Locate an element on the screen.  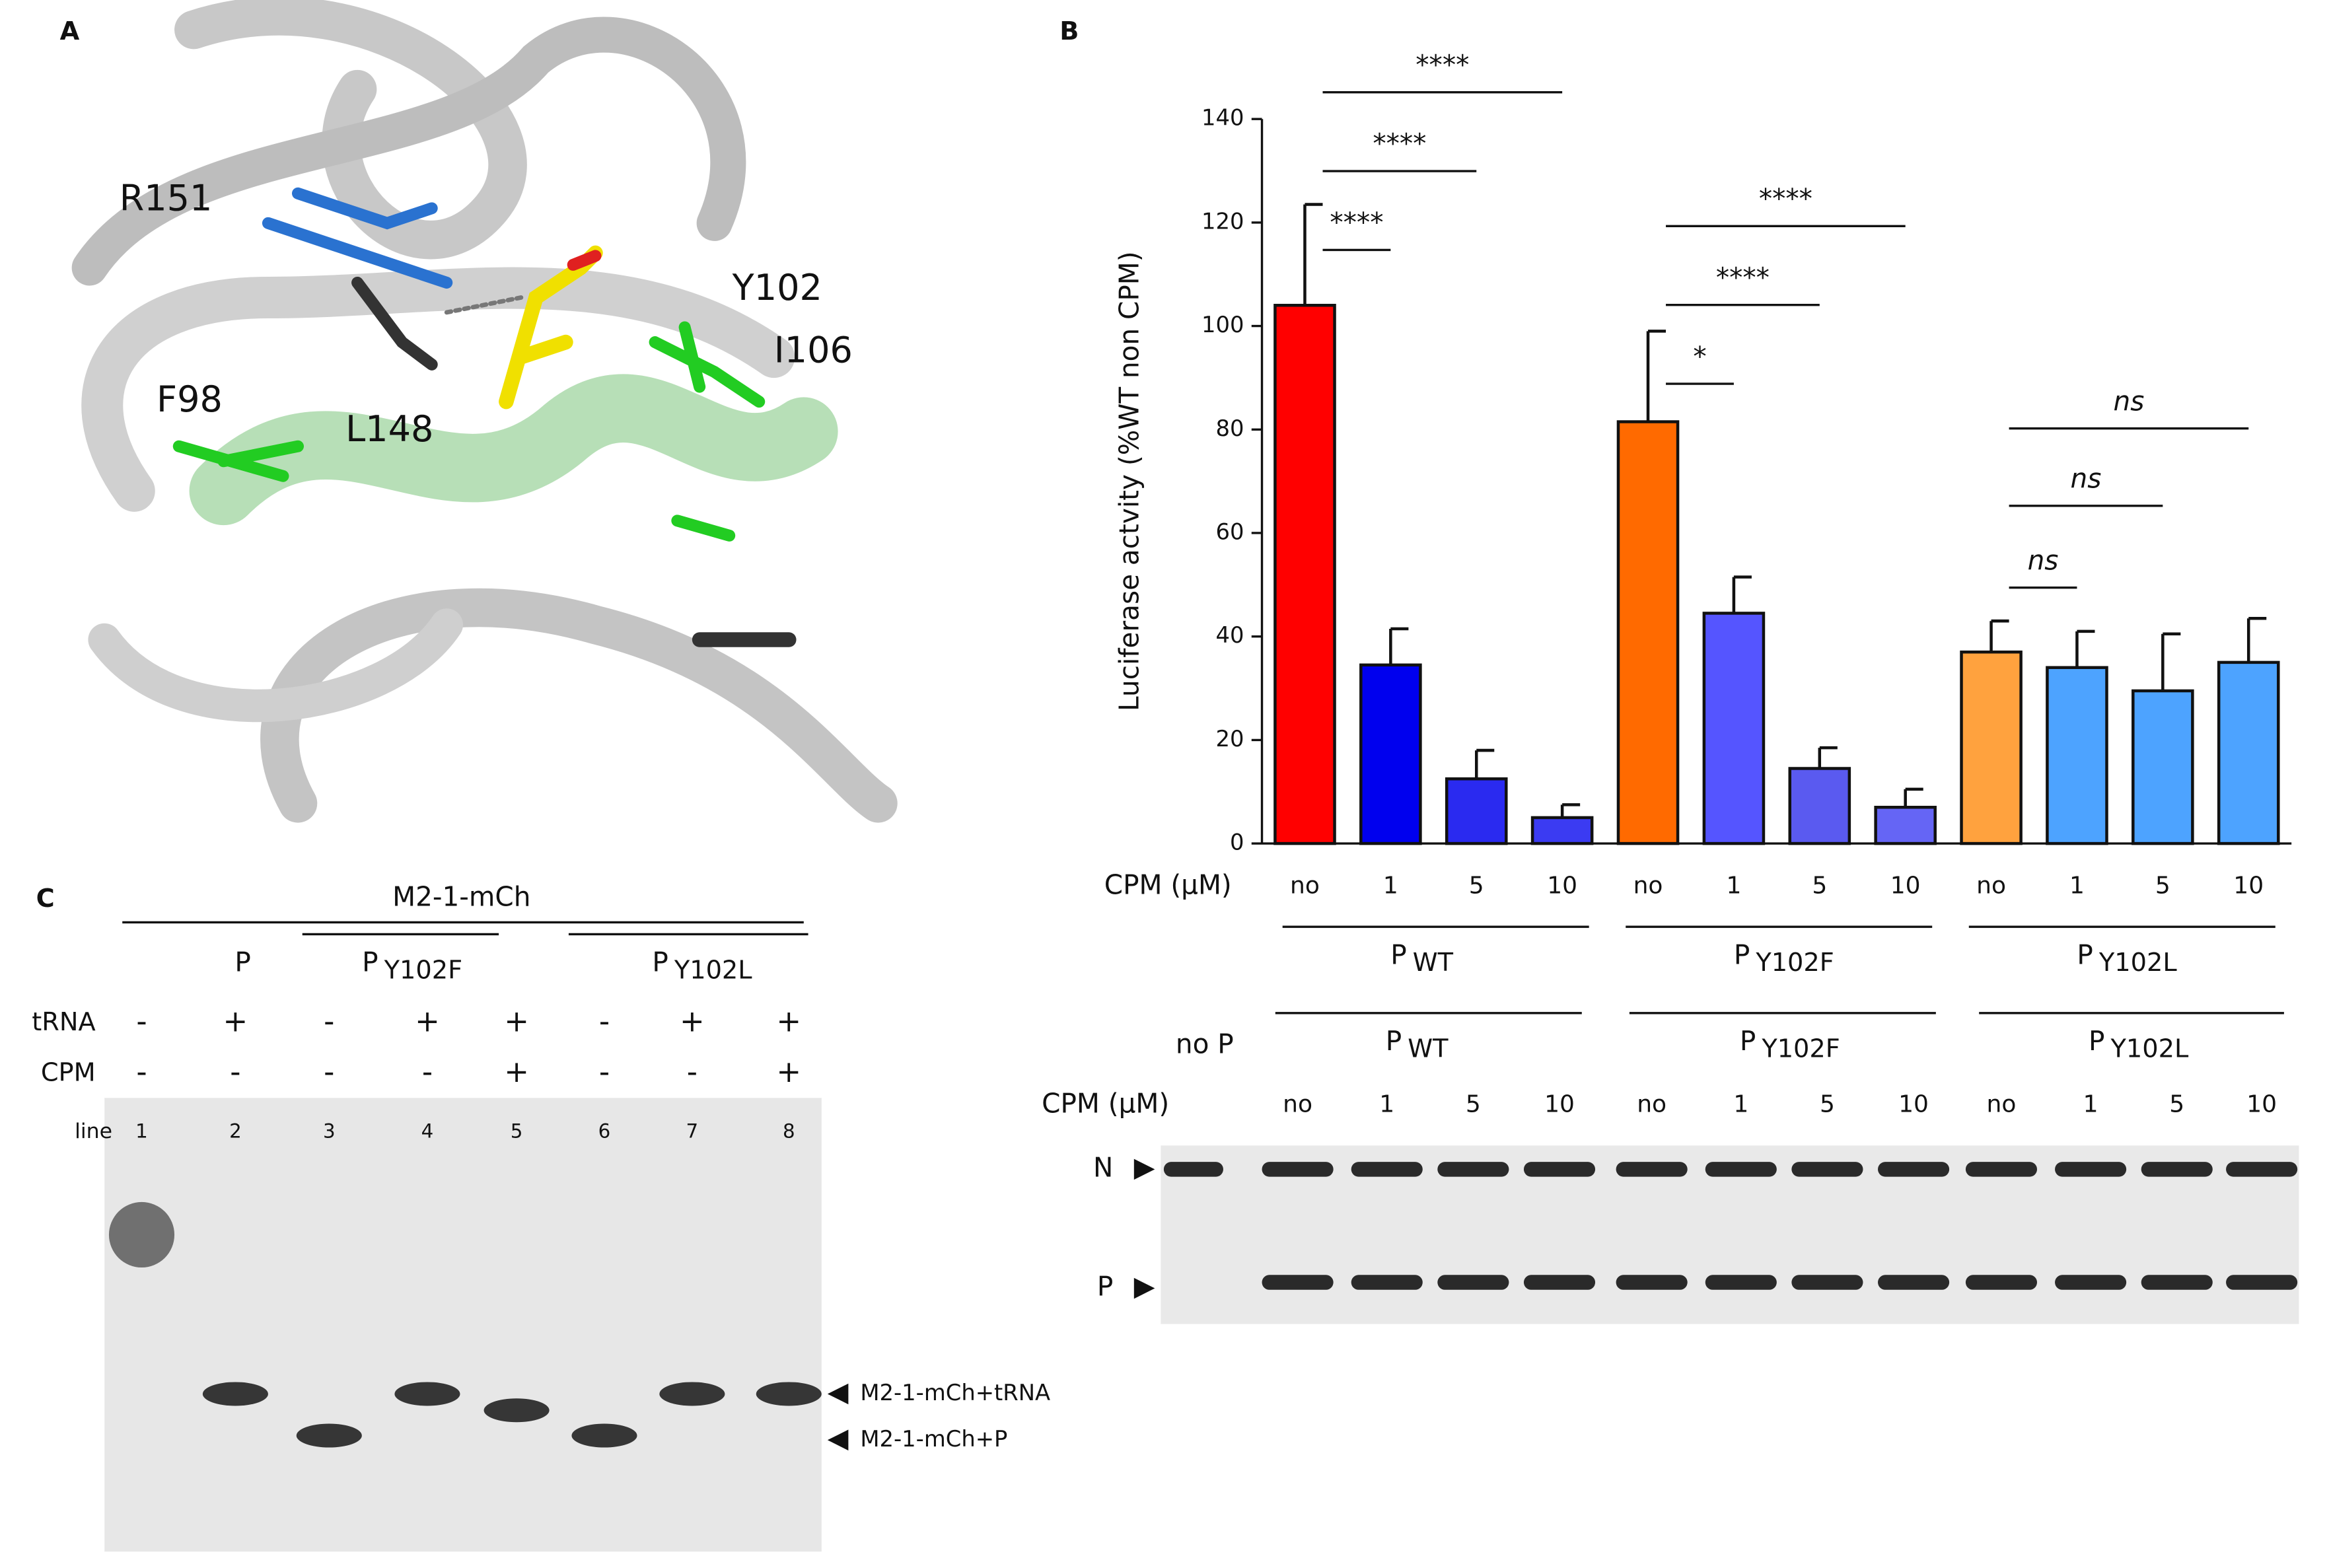
y-tick-label: 100 is located at coordinates (1222, 325).